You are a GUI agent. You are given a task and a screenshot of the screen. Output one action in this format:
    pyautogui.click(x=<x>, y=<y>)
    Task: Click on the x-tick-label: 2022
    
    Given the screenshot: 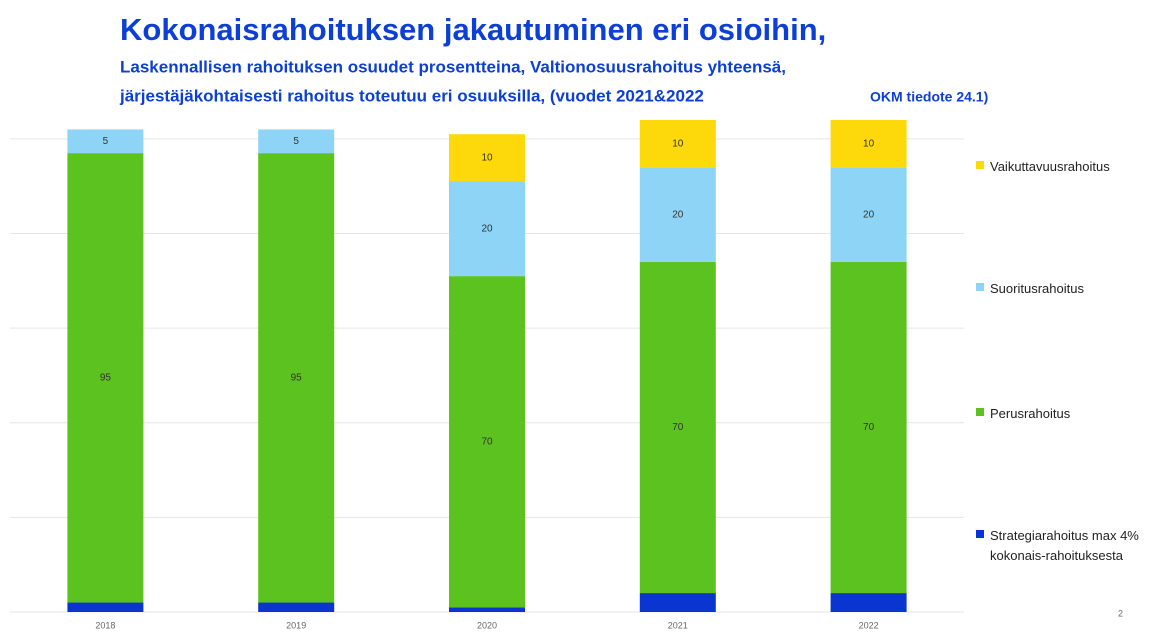 What is the action you would take?
    pyautogui.click(x=869, y=625)
    